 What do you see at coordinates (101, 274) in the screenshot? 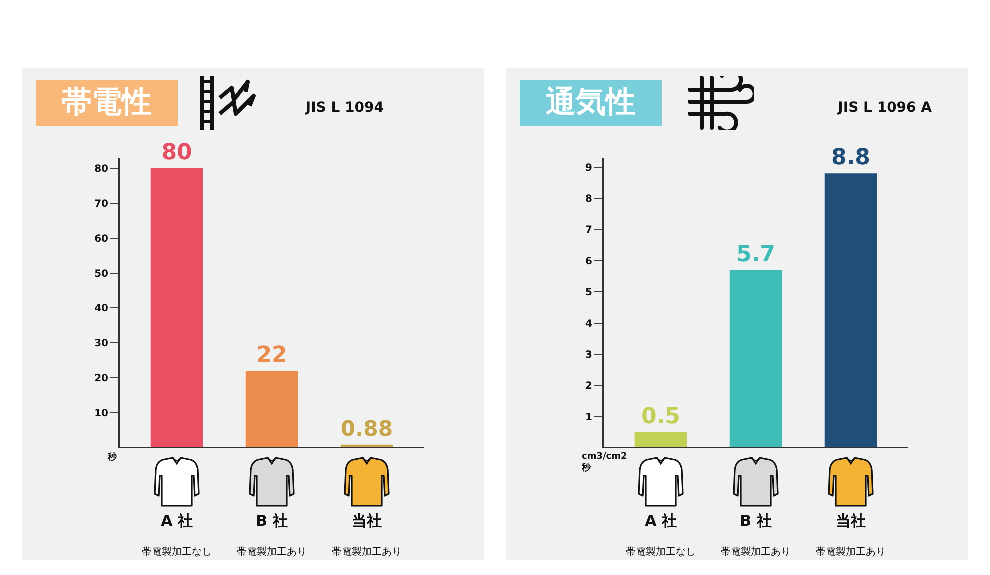
I see `y-tick-label: 50` at bounding box center [101, 274].